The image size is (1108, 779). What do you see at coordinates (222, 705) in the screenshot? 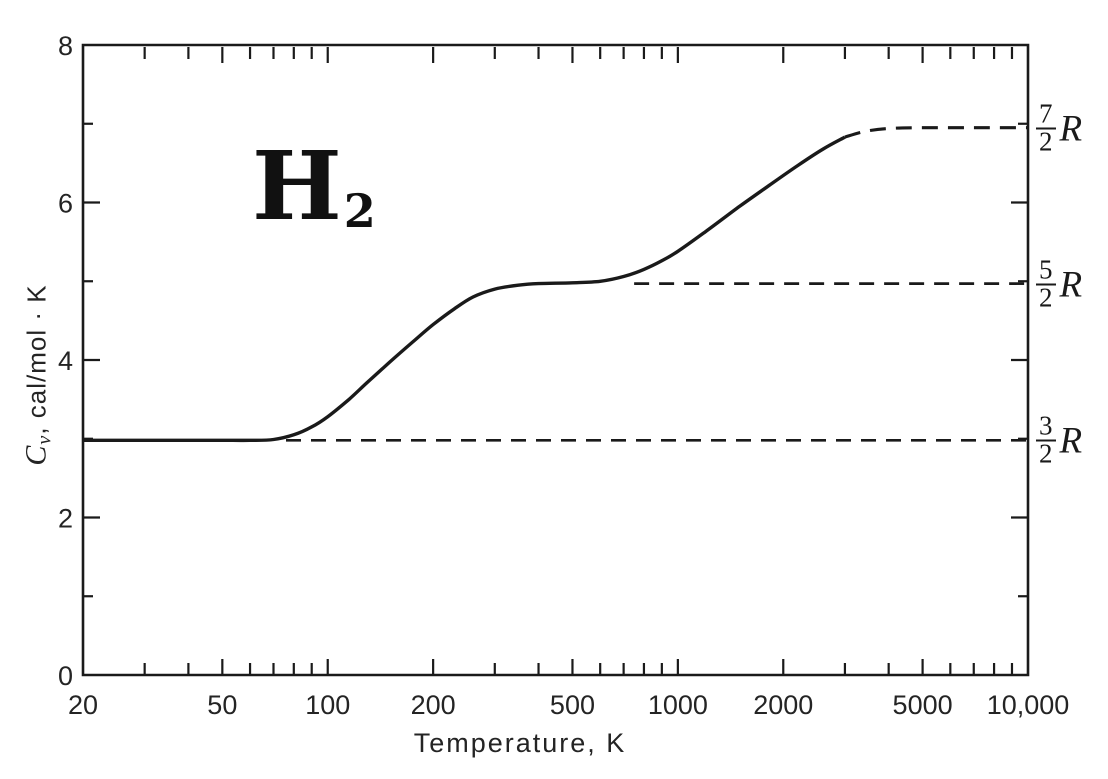
I see `x-tick-label-50: 50` at bounding box center [222, 705].